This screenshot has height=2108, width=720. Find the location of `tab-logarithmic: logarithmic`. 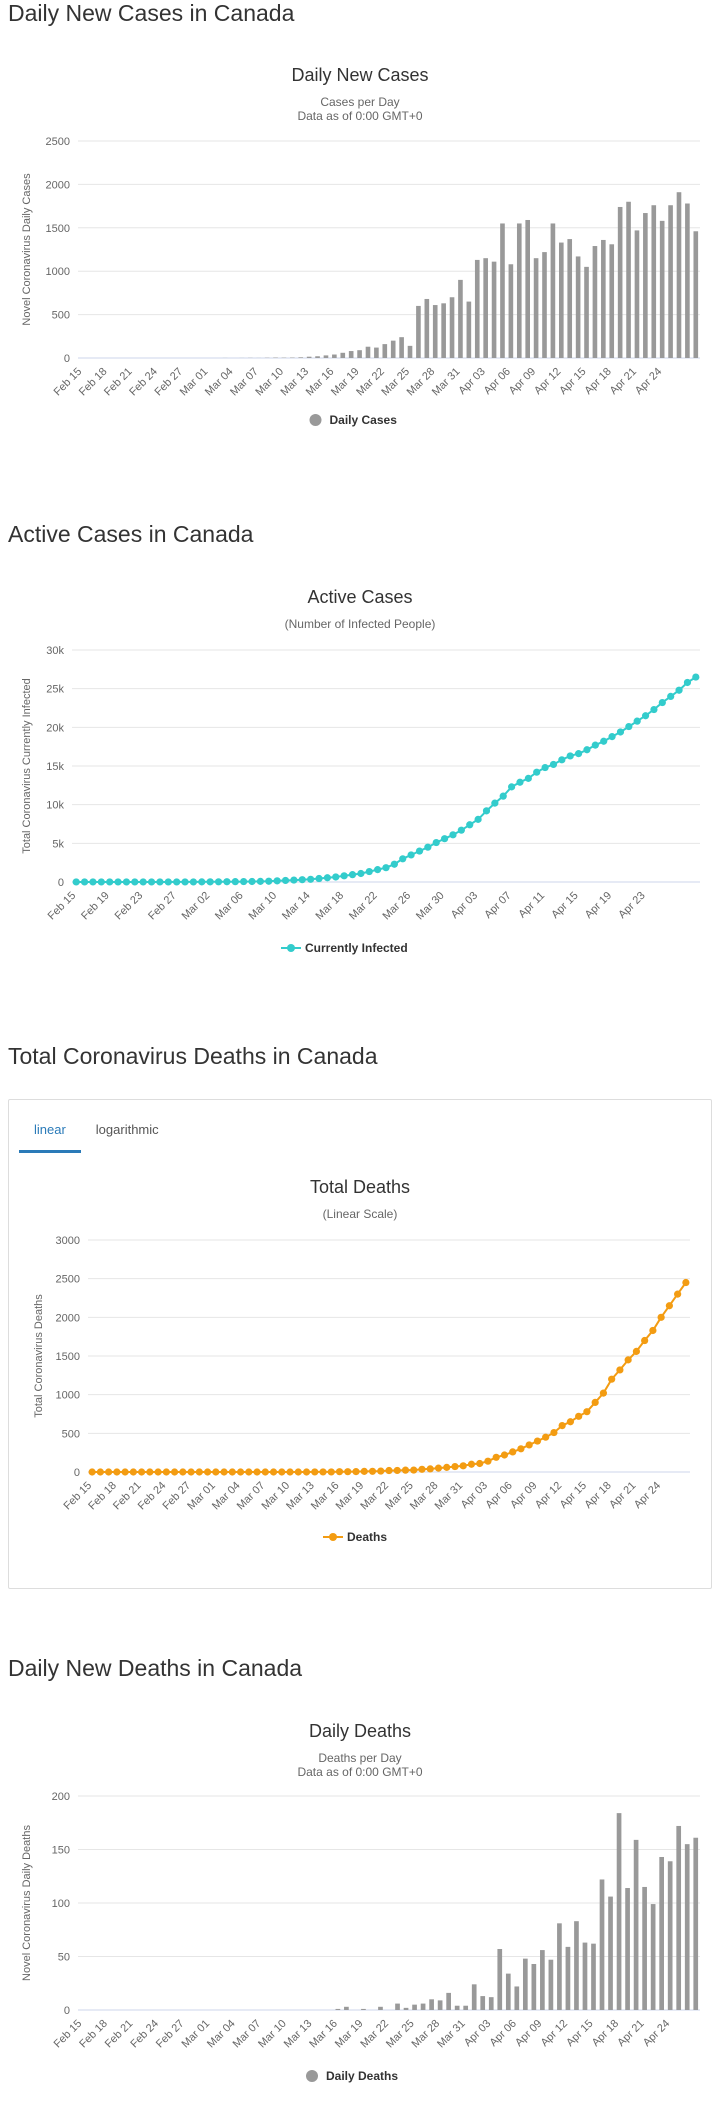

tab-logarithmic: logarithmic is located at coordinates (127, 1129).